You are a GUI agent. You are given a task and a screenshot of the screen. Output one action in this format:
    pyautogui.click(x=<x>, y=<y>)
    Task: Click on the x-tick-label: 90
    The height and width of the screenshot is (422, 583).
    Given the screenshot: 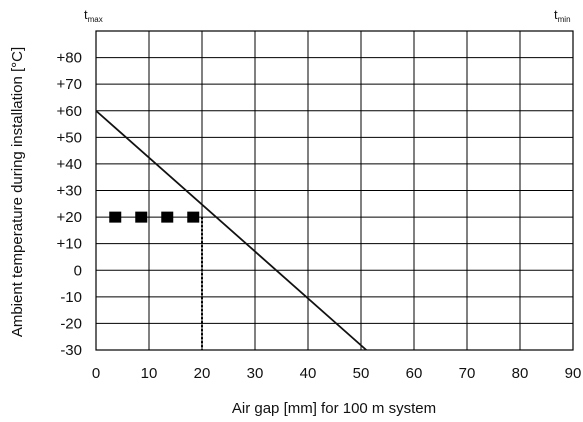 What is the action you would take?
    pyautogui.click(x=573, y=373)
    